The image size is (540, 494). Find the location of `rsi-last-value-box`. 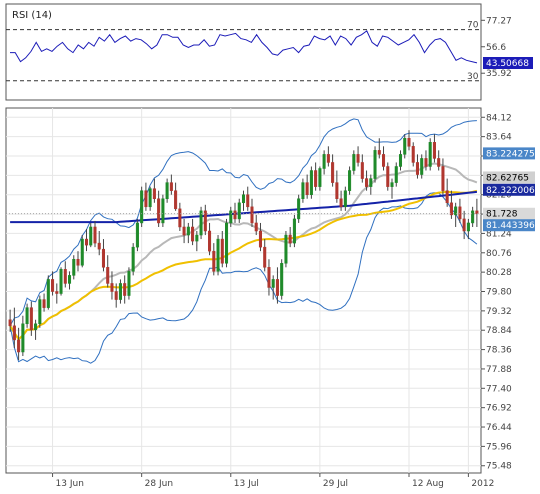

rsi-last-value-box is located at coordinates (508, 63).